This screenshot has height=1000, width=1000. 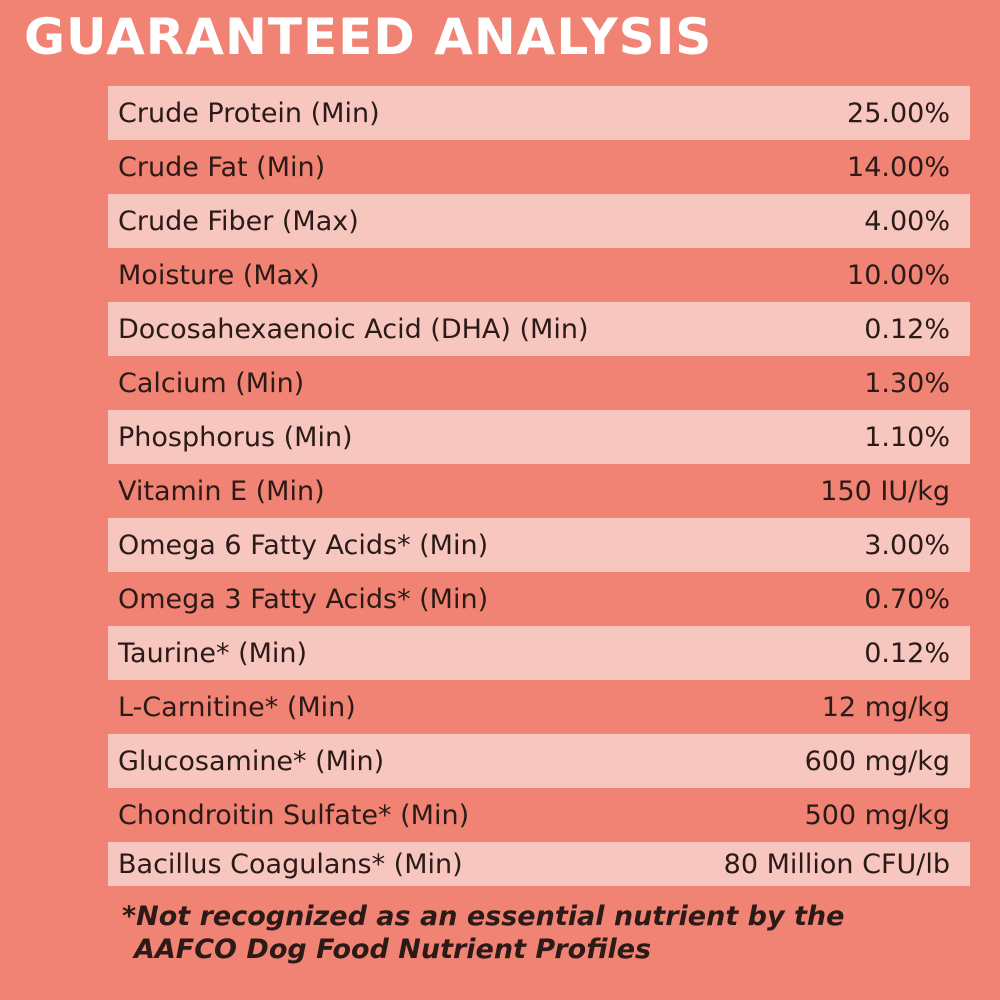 What do you see at coordinates (907, 599) in the screenshot?
I see `nutrient-value: 0.70%` at bounding box center [907, 599].